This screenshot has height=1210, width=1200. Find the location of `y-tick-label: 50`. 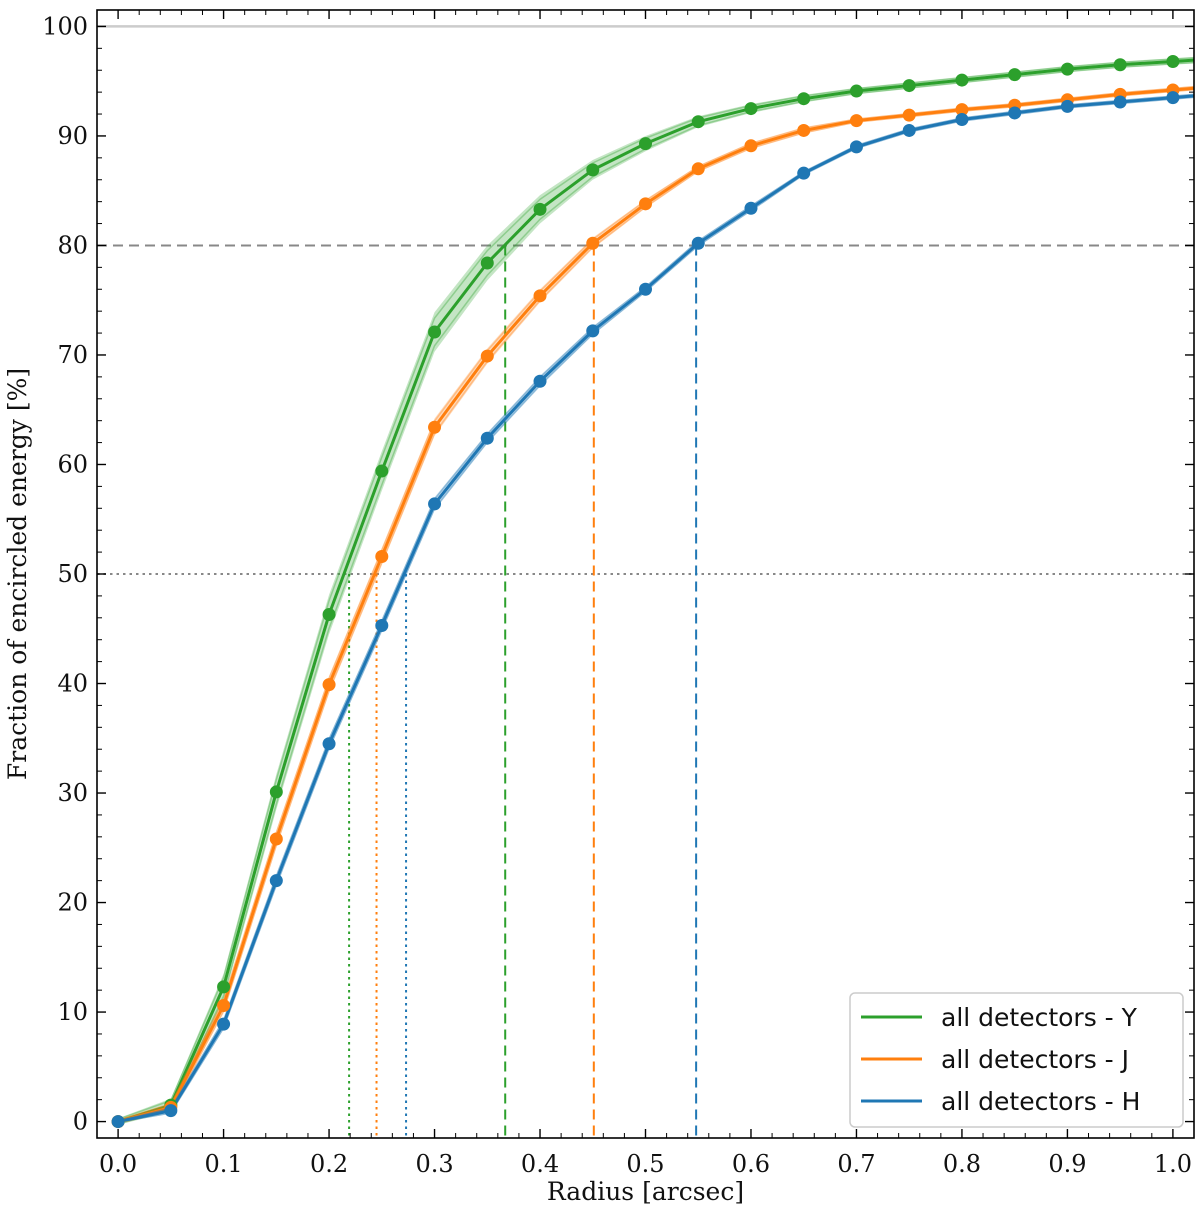

y-tick-label: 50 is located at coordinates (72, 574).